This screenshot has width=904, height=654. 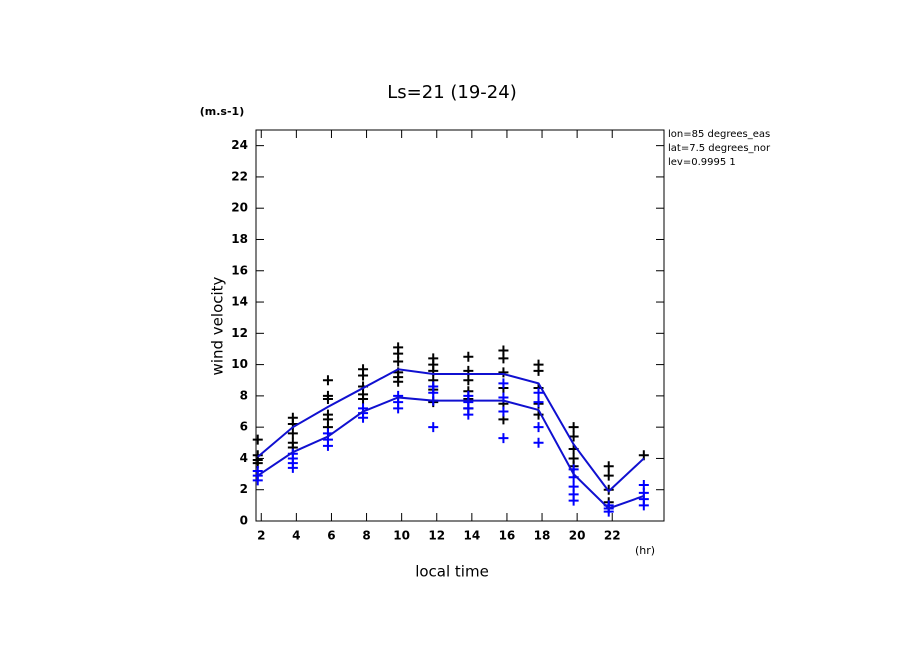 What do you see at coordinates (719, 134) in the screenshot?
I see `annotation: lon=85 degrees_eas` at bounding box center [719, 134].